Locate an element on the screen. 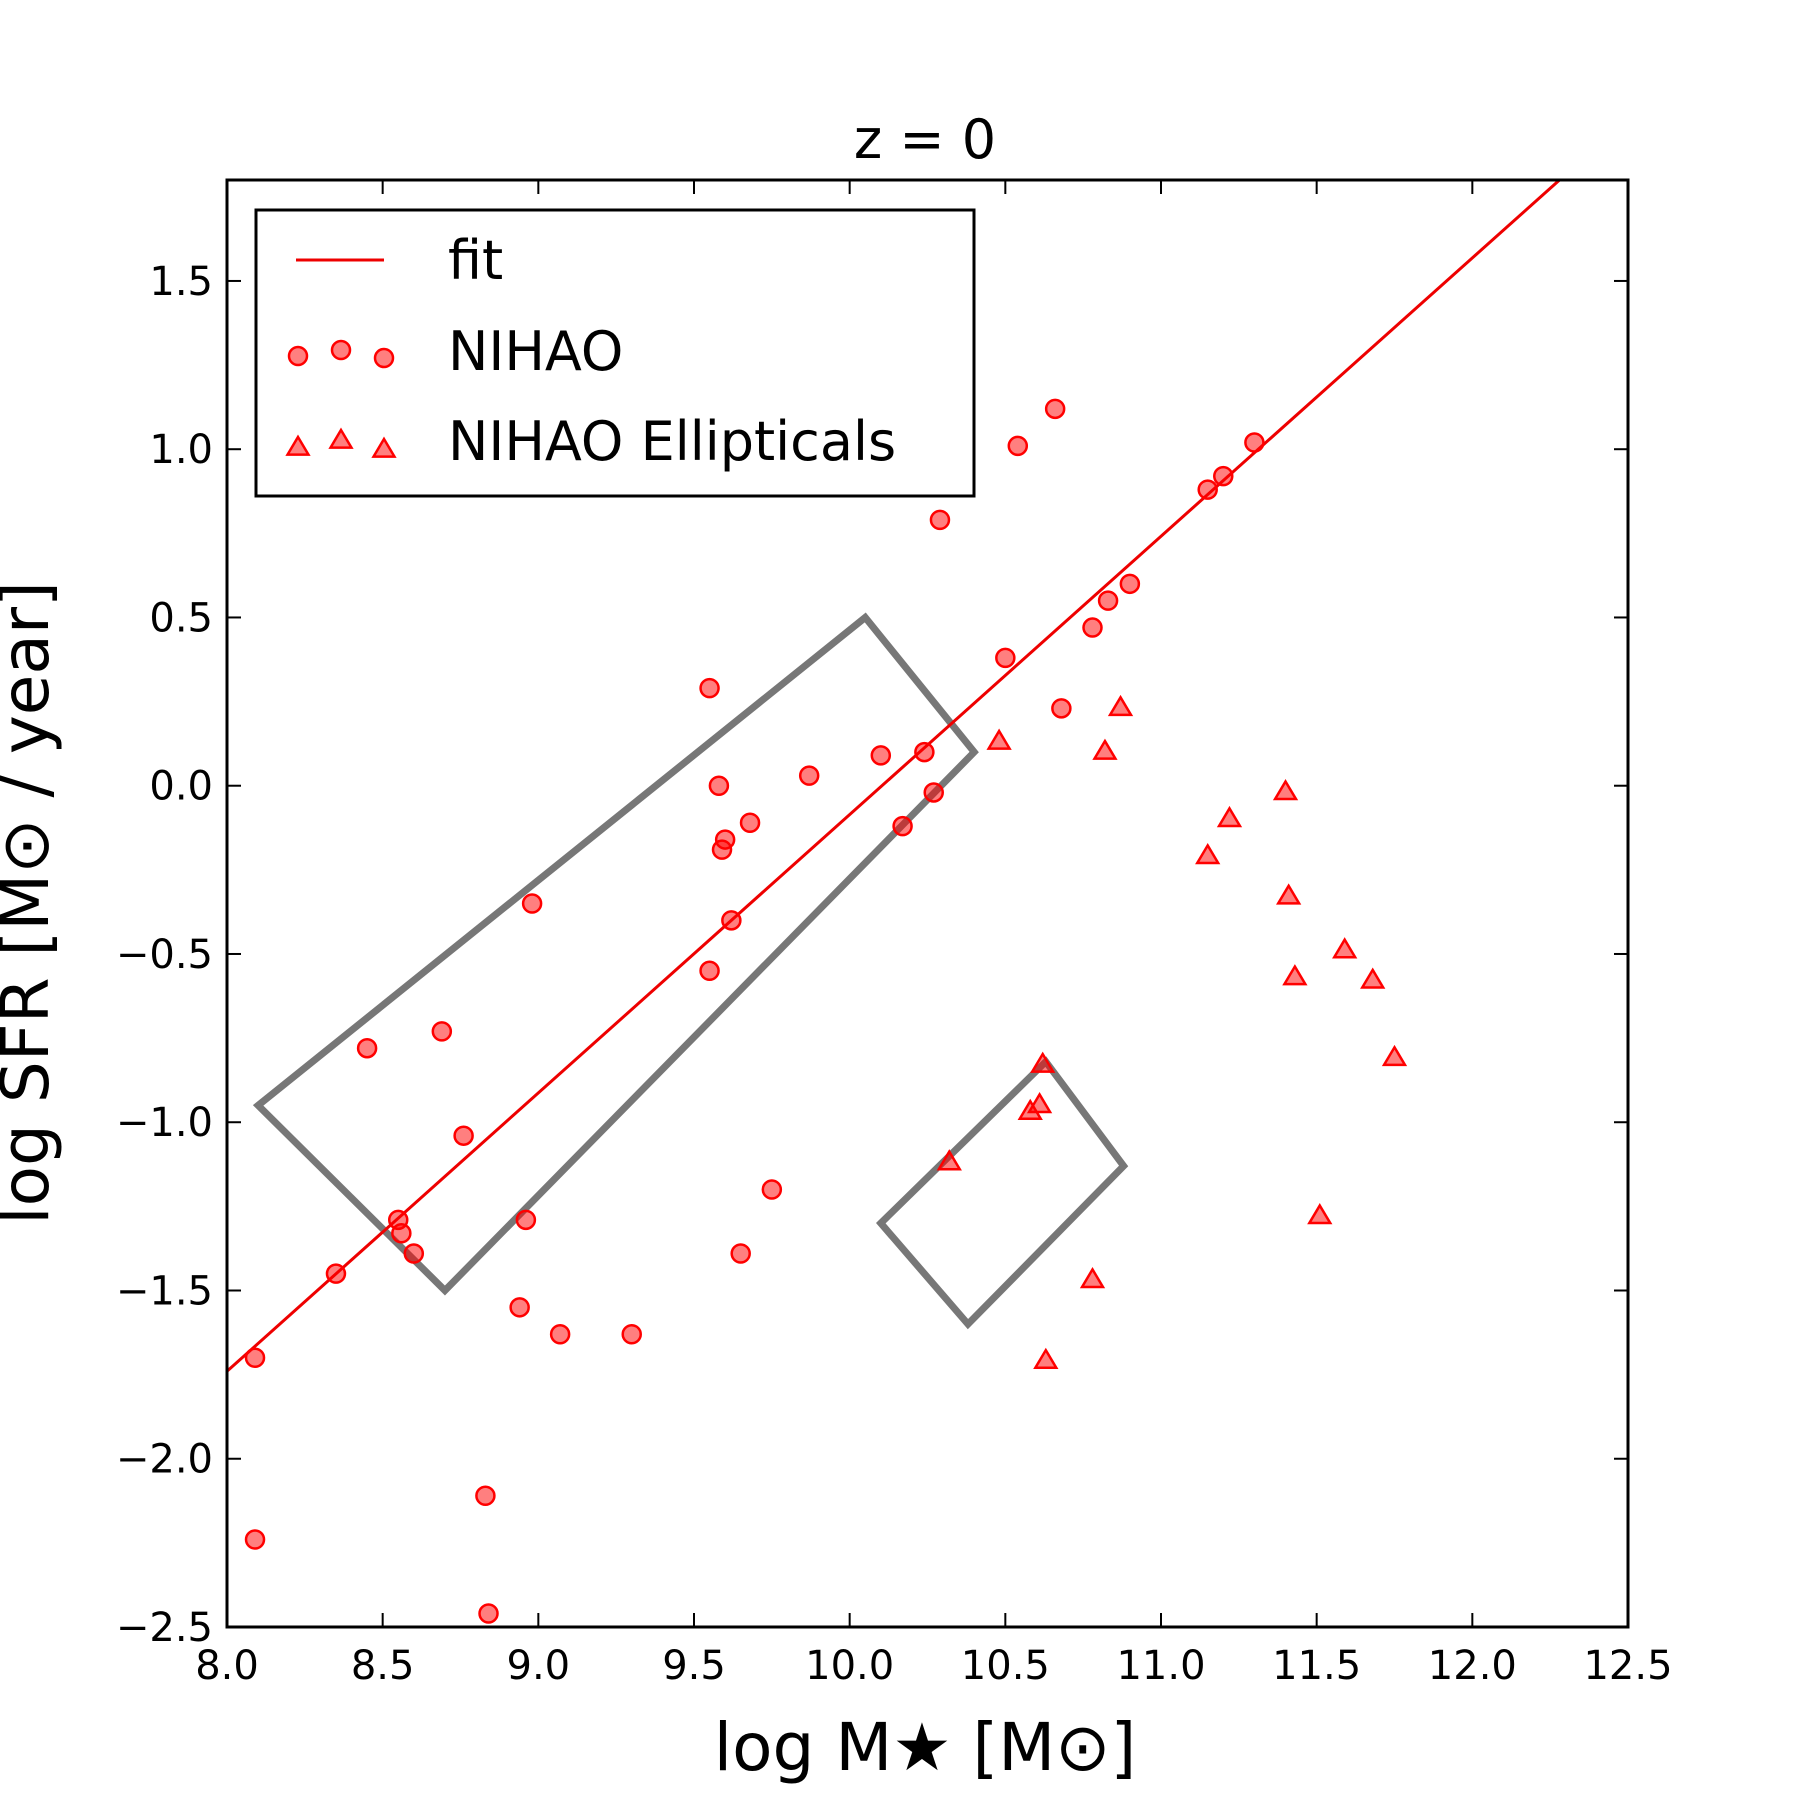 This screenshot has width=1800, height=1800. legend-label-fit: fit is located at coordinates (475, 260).